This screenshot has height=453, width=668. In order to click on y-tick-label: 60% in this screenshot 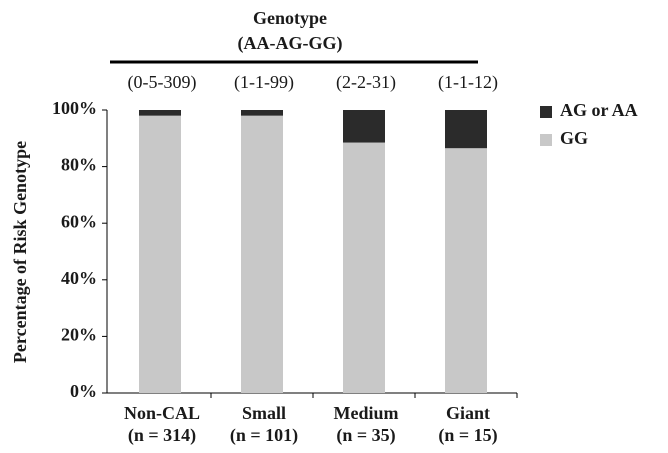, I will do `click(79, 221)`.